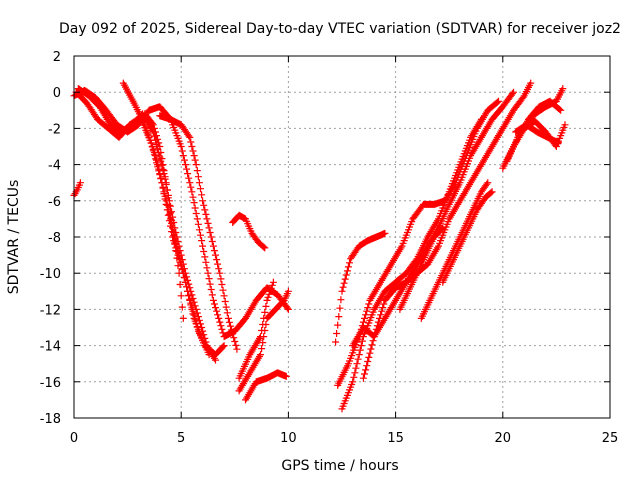  I want to click on x-tick-label: 20, so click(503, 438).